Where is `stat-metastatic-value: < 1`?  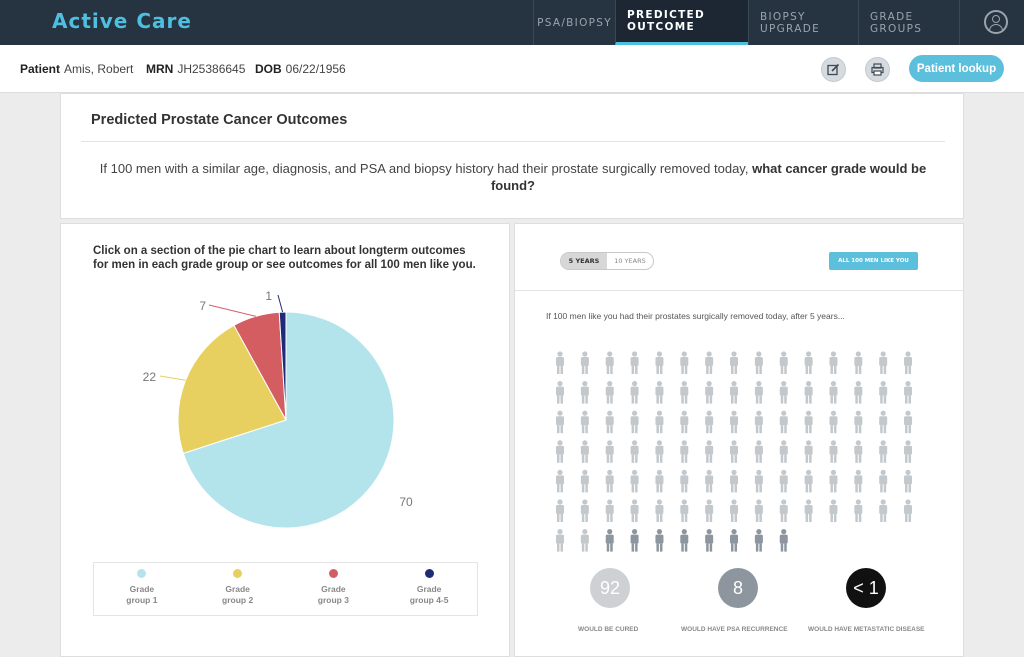 stat-metastatic-value: < 1 is located at coordinates (866, 587).